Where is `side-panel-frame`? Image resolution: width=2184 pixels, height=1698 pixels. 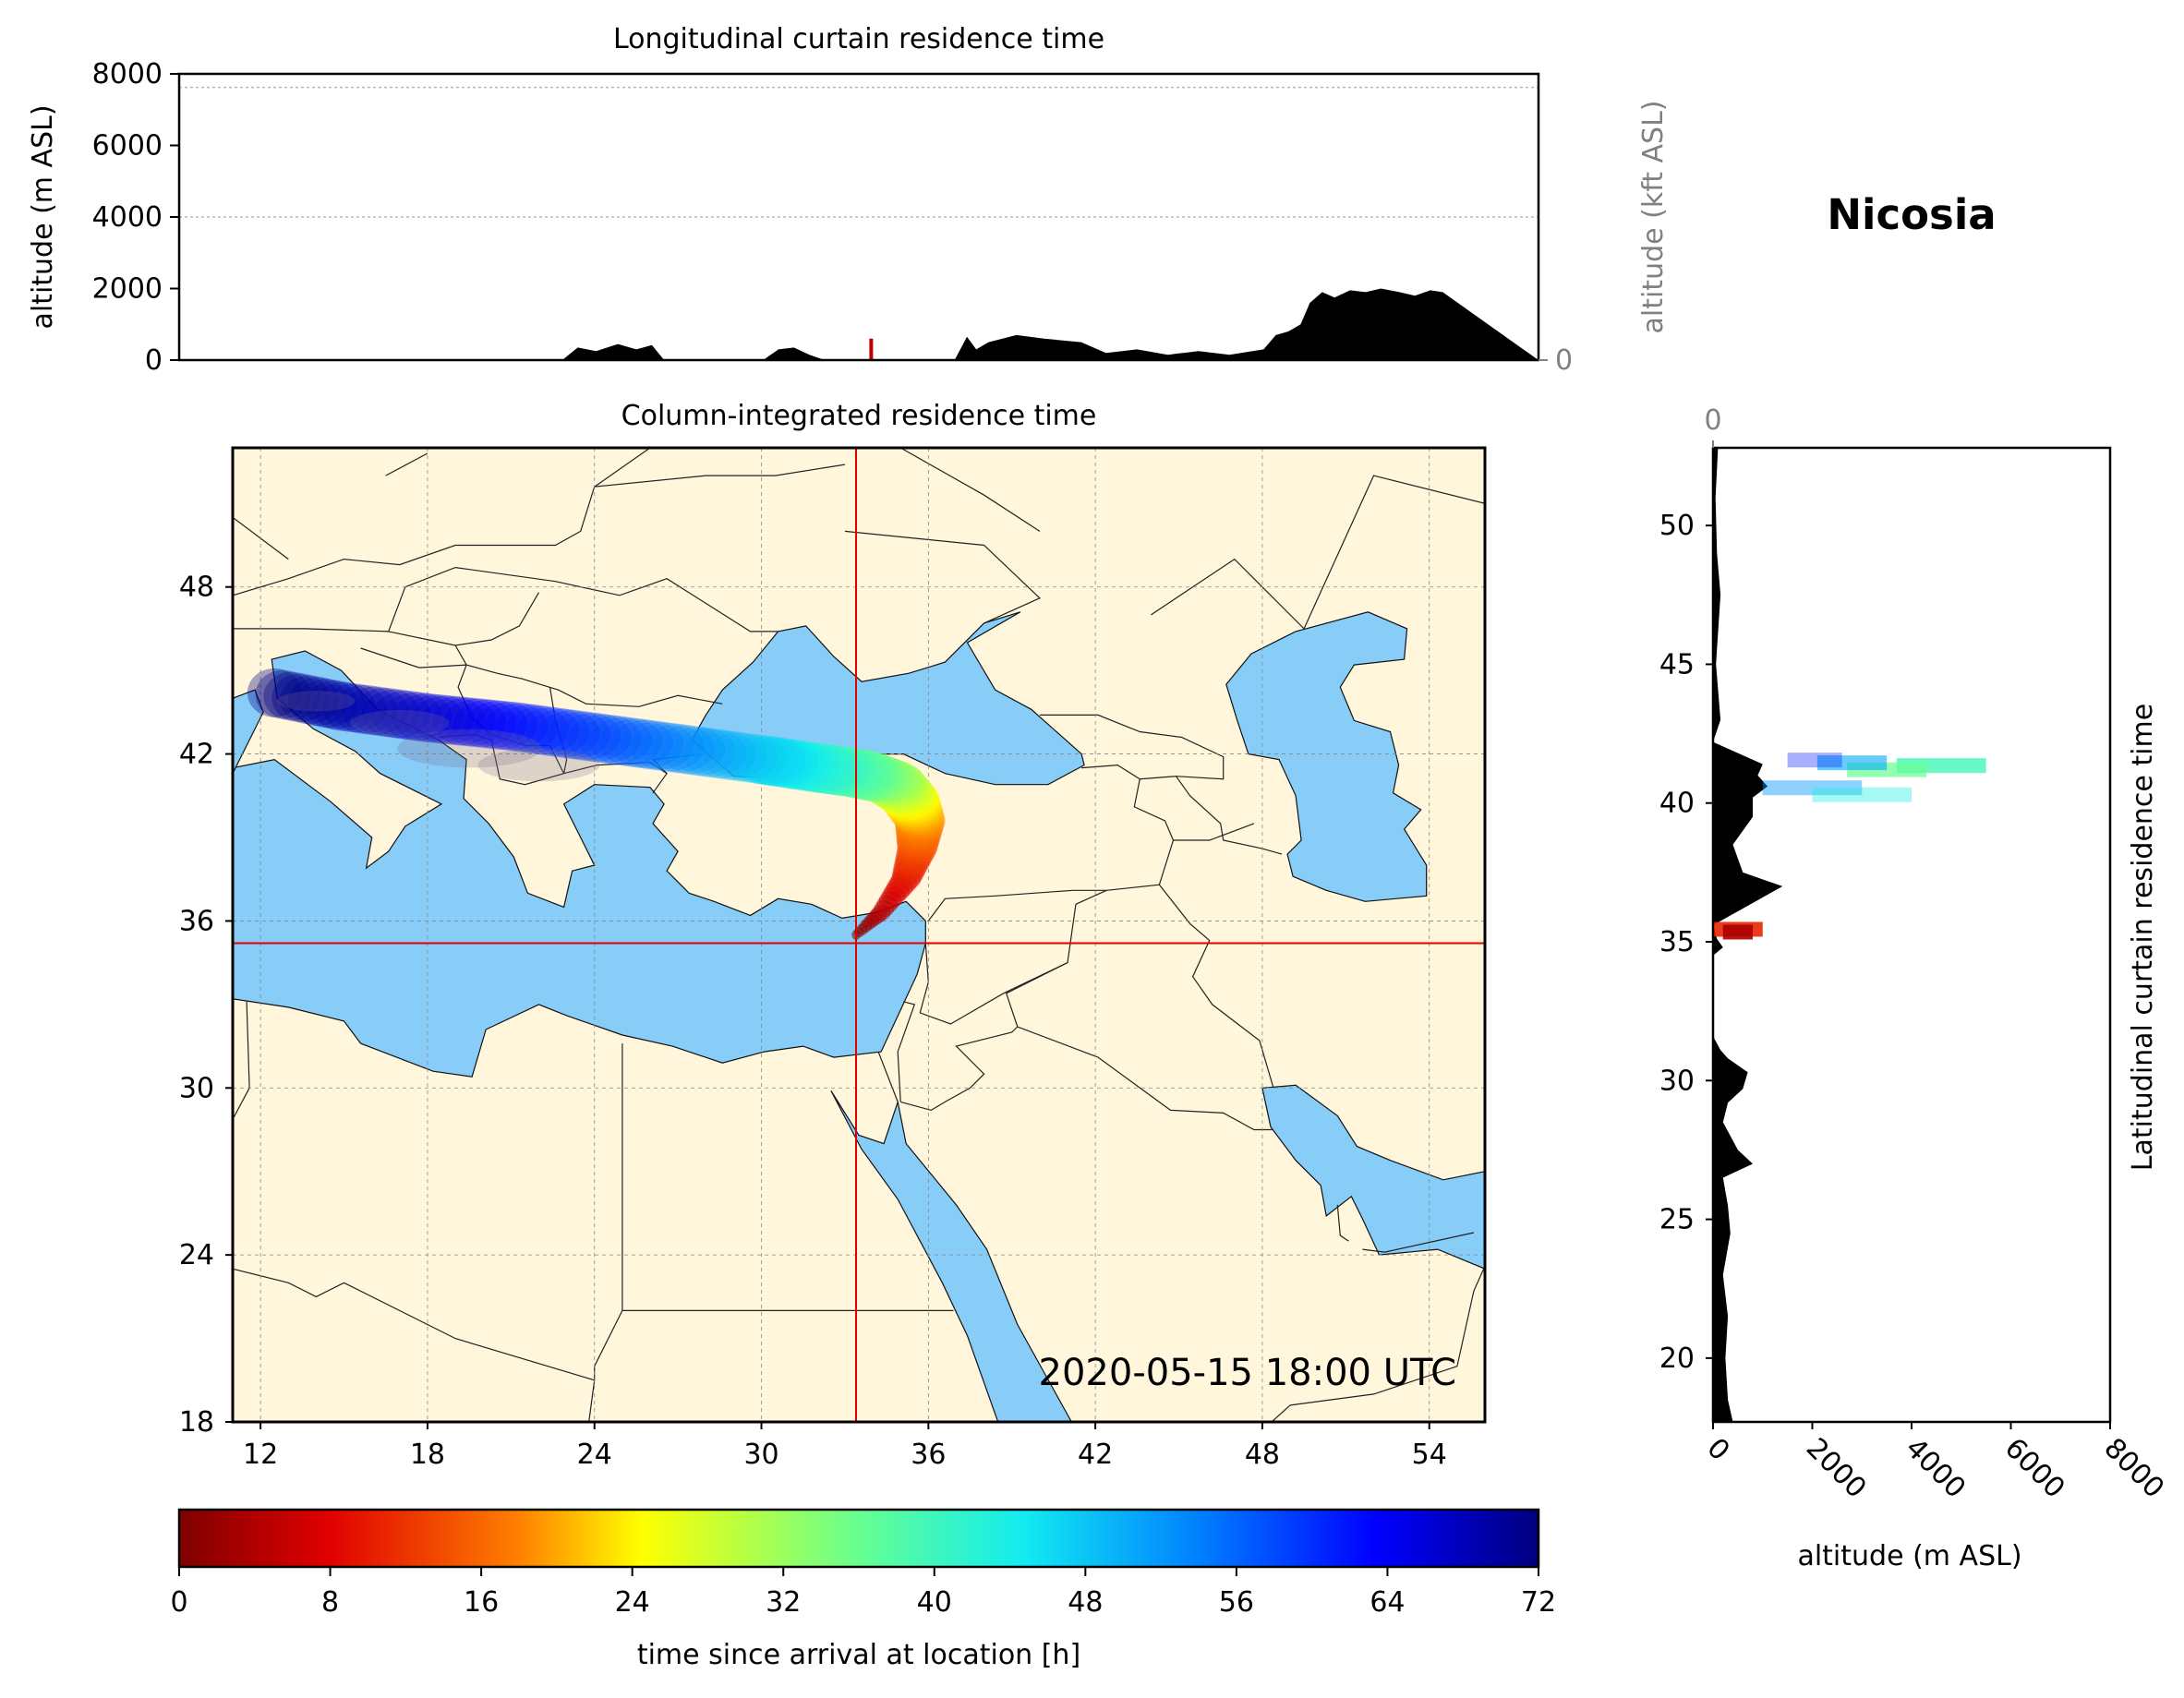 side-panel-frame is located at coordinates (1911, 935).